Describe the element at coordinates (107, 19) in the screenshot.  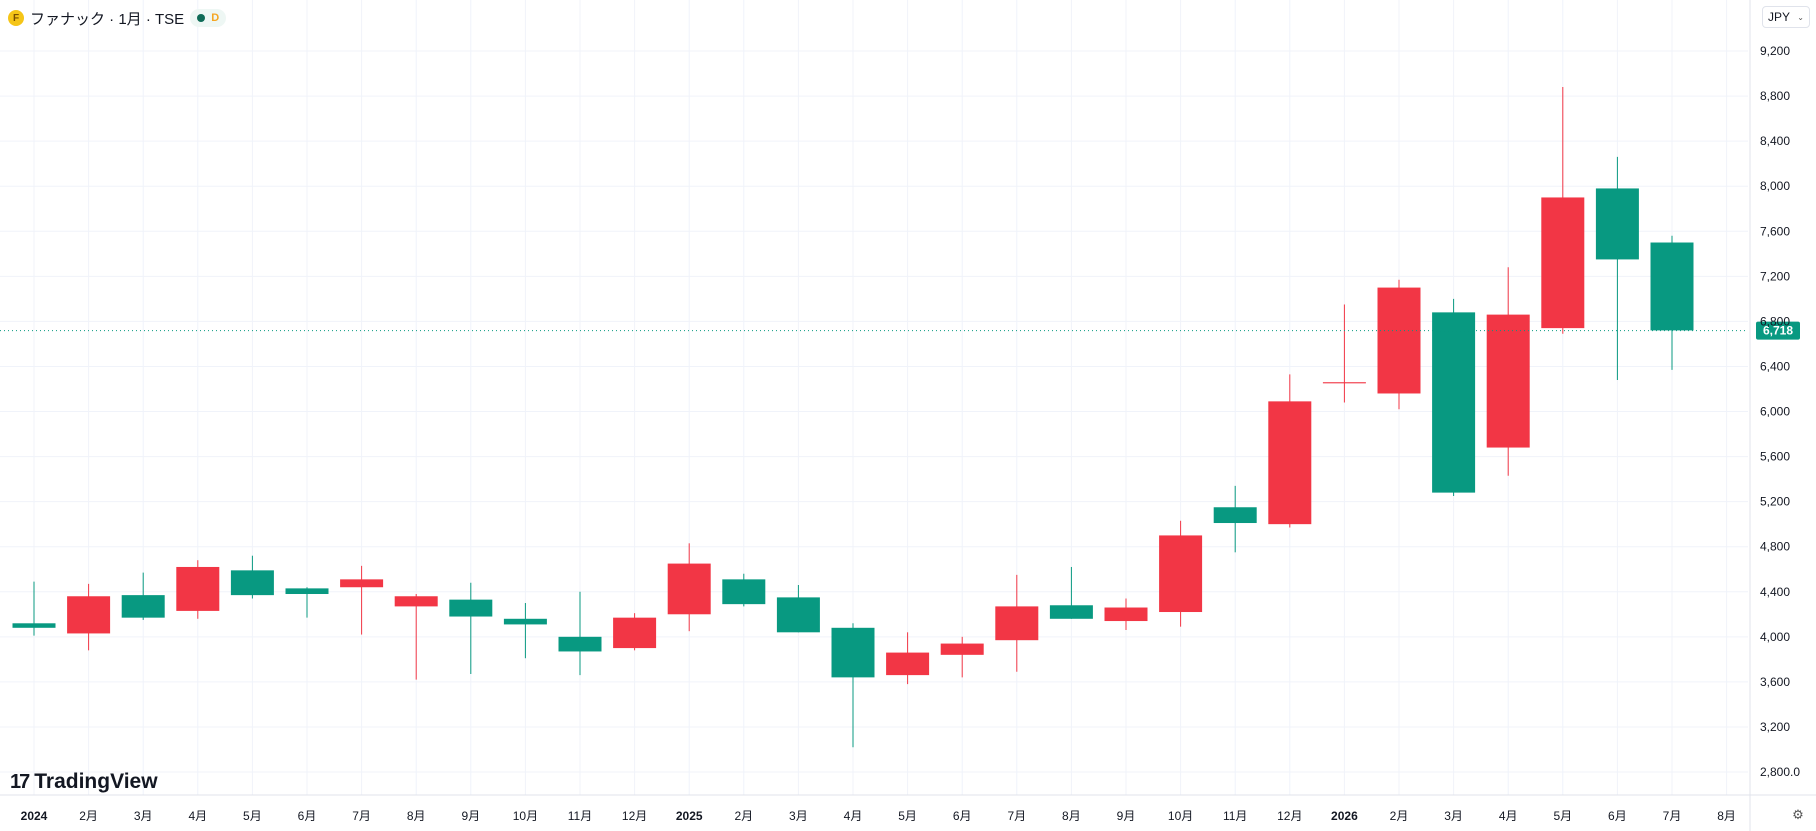
I see `symbol-title: ファナック · 1月 · TSE` at that location.